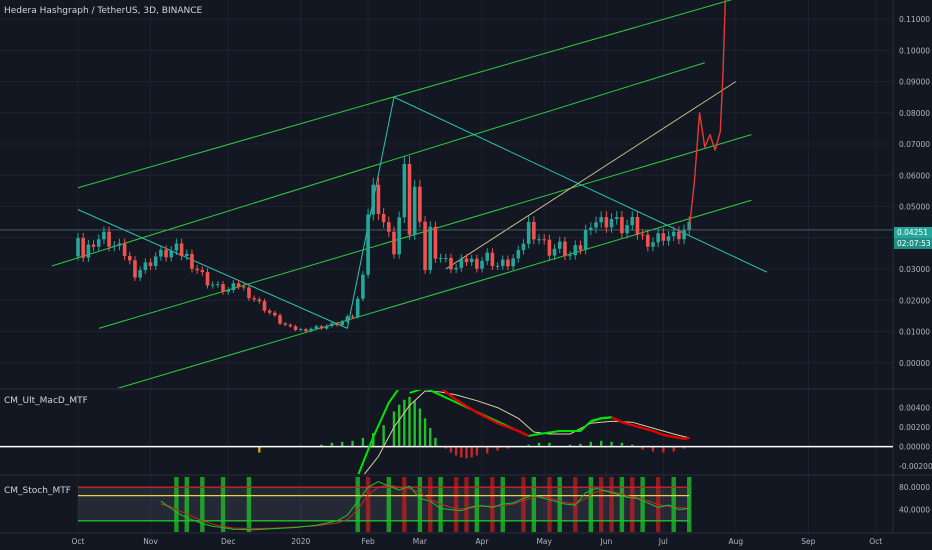  Describe the element at coordinates (150, 541) in the screenshot. I see `x-tick-label: Nov` at that location.